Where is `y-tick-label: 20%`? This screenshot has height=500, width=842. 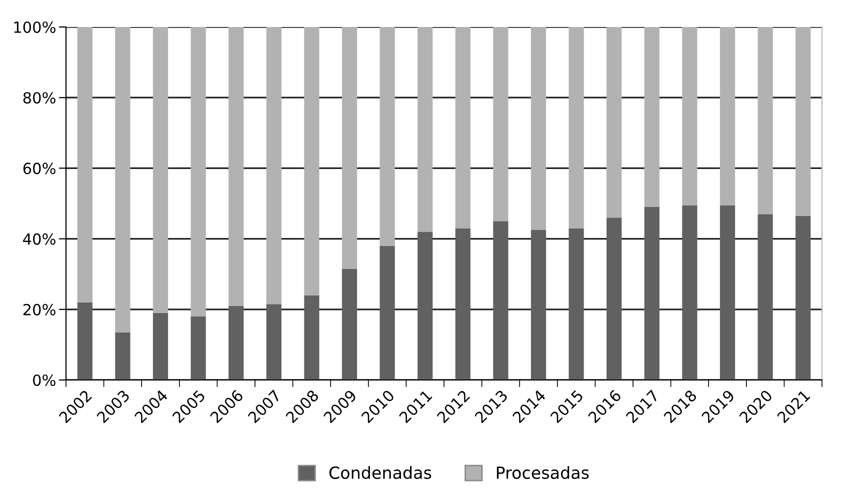 y-tick-label: 20% is located at coordinates (39, 310).